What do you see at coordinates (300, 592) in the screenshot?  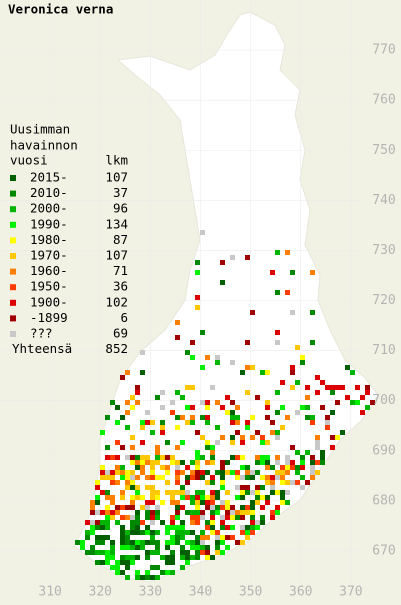 I see `x-tick-label: 360` at bounding box center [300, 592].